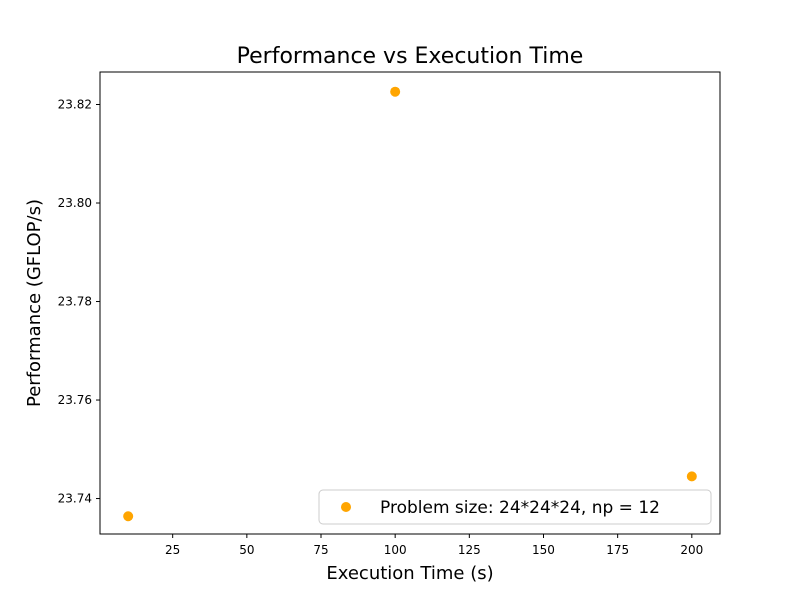 This screenshot has width=800, height=600. What do you see at coordinates (75, 203) in the screenshot?
I see `y-tick-label: 23.80` at bounding box center [75, 203].